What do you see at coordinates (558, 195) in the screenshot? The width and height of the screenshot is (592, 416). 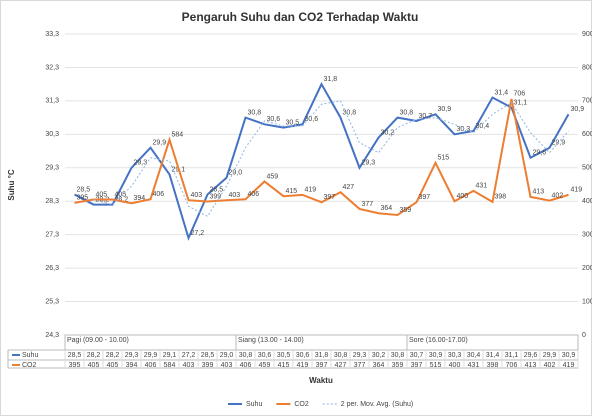 I see `point-label: 402` at bounding box center [558, 195].